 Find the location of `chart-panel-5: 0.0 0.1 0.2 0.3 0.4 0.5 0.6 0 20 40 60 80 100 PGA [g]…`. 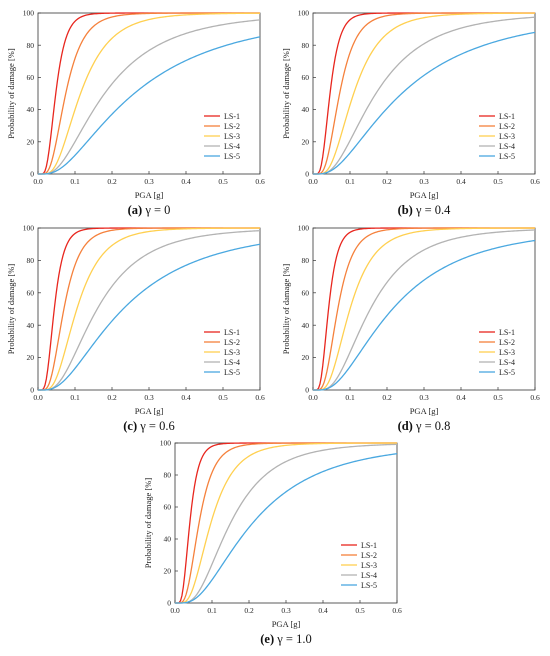

chart-panel-5: 0.0 0.1 0.2 0.3 0.4 0.5 0.6 0 20 40 60 80 100 PGA [g]… is located at coordinates (272, 542).